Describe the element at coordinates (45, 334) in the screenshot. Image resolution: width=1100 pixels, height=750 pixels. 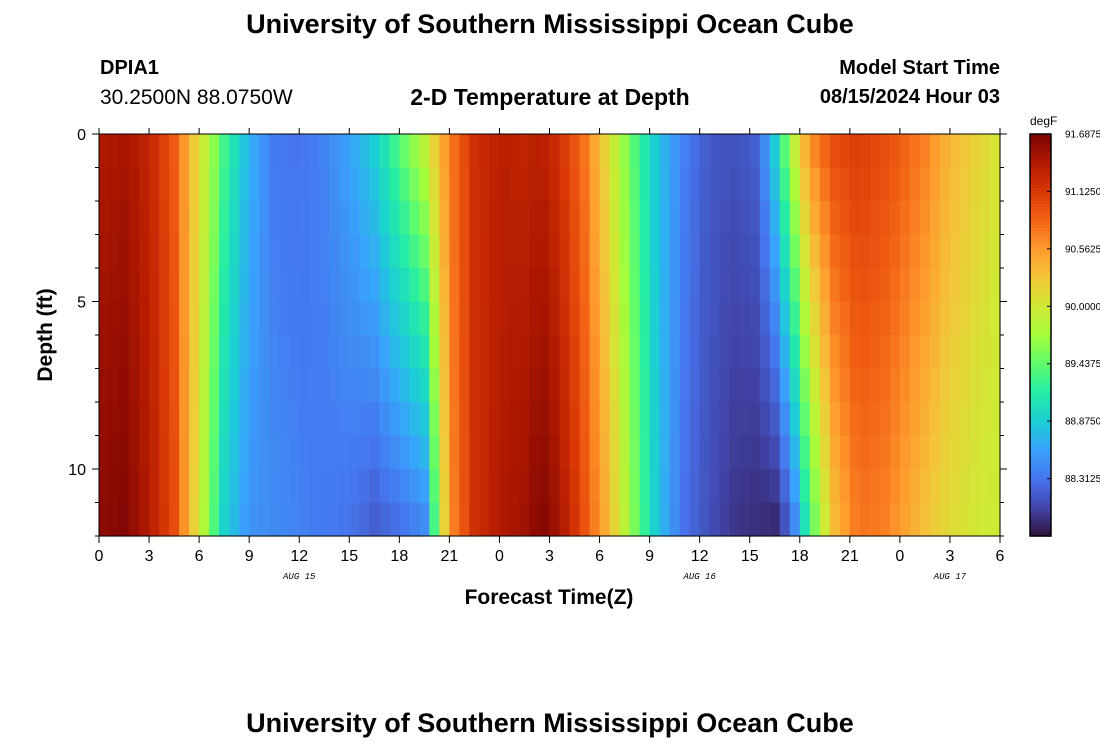
I see `y-axis-label: Depth (ft)` at that location.